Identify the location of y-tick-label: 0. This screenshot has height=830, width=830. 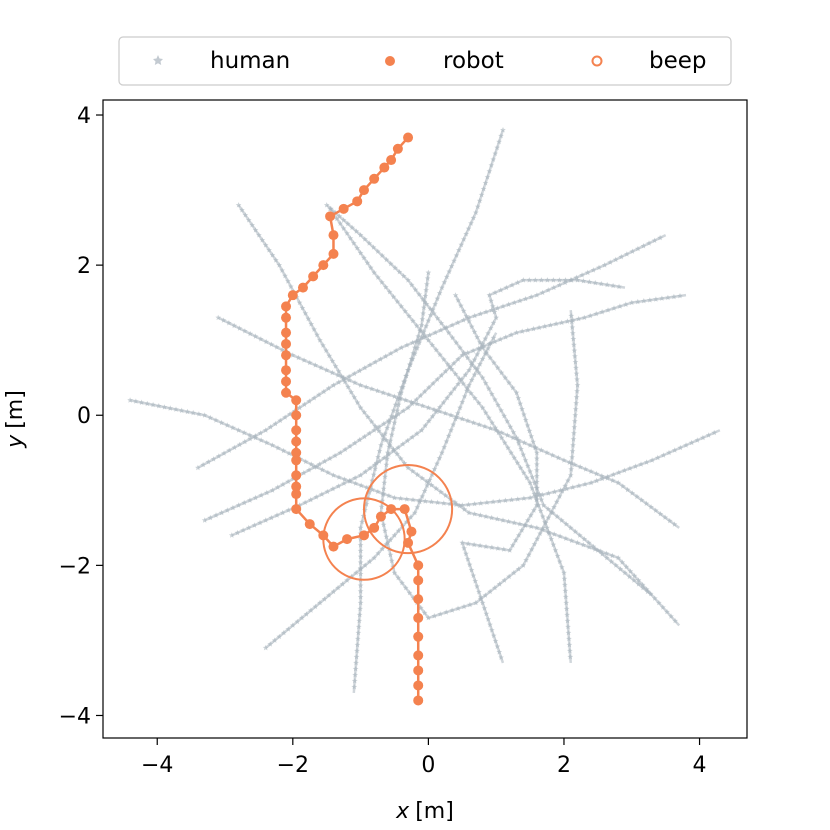
(84, 416).